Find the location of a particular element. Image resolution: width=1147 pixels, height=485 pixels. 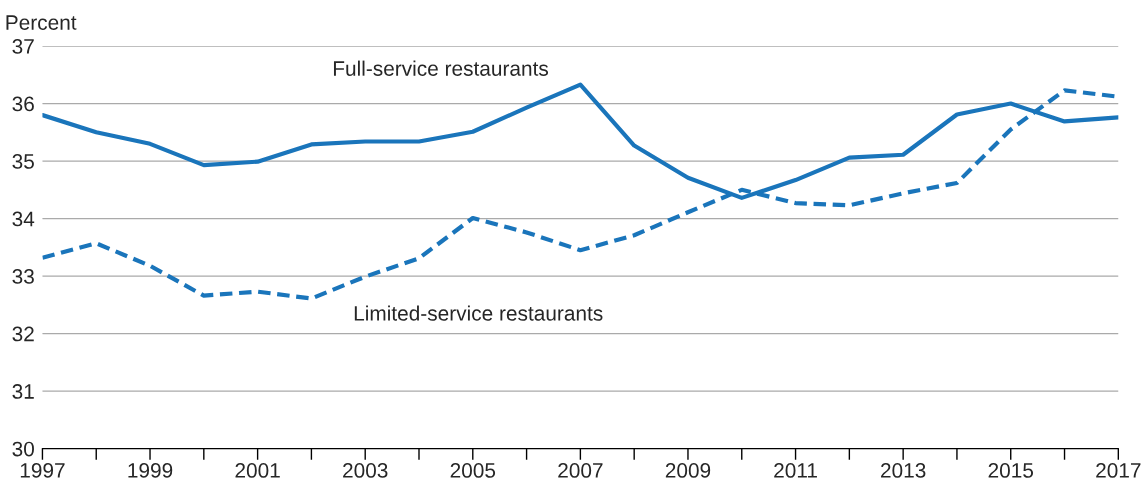

y-tick-label: 35 is located at coordinates (23, 161).